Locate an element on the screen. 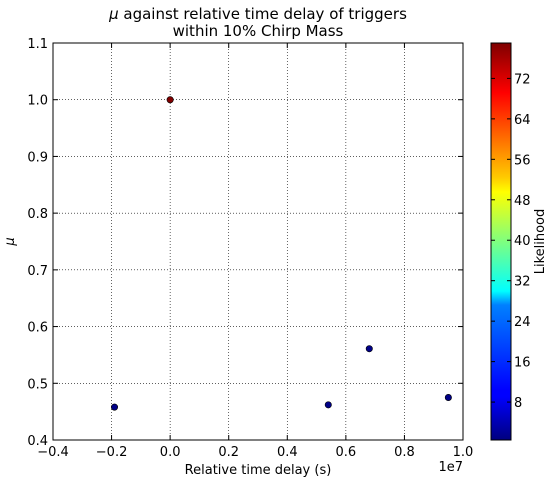 This screenshot has width=546, height=483. colorbar-label: Likelihood is located at coordinates (539, 242).